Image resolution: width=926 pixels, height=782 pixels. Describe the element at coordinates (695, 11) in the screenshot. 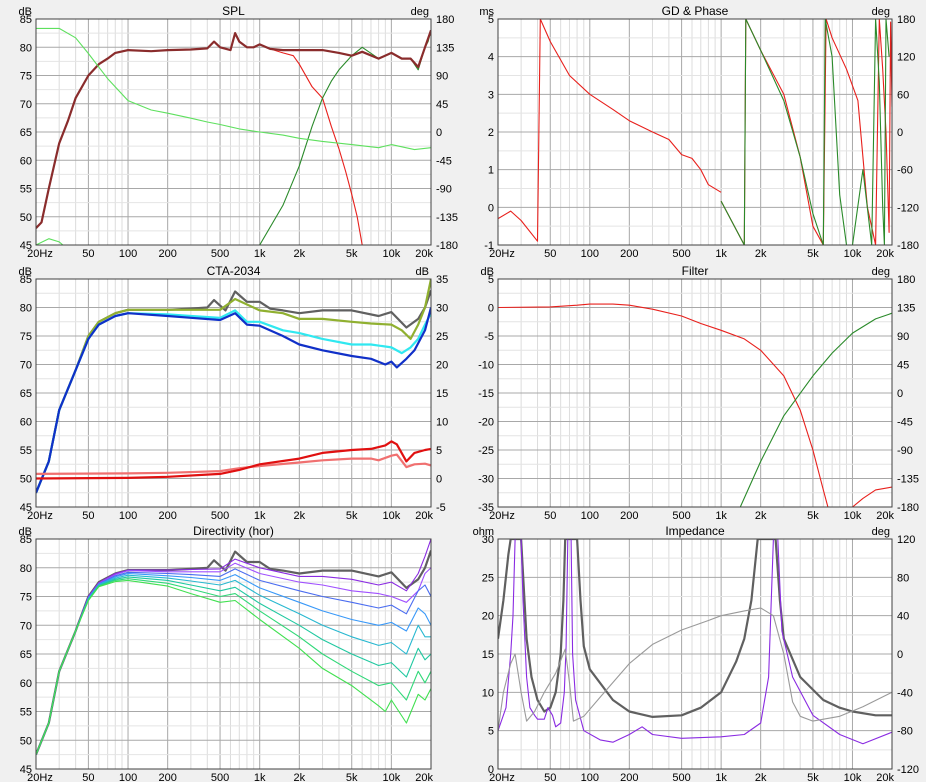

I see `chart-title: GD & Phase` at that location.